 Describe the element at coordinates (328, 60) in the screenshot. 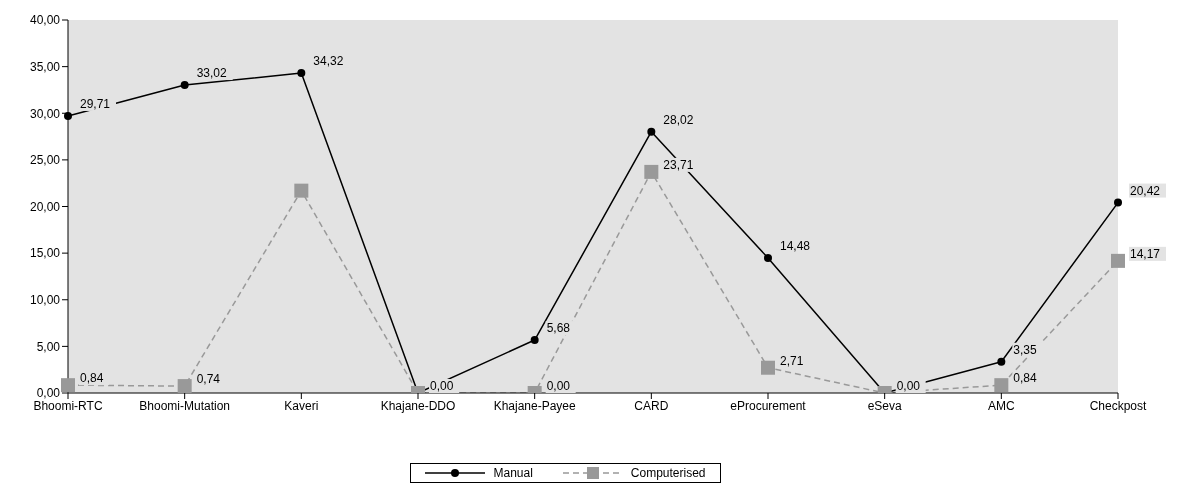

I see `data-label: 34,32` at that location.